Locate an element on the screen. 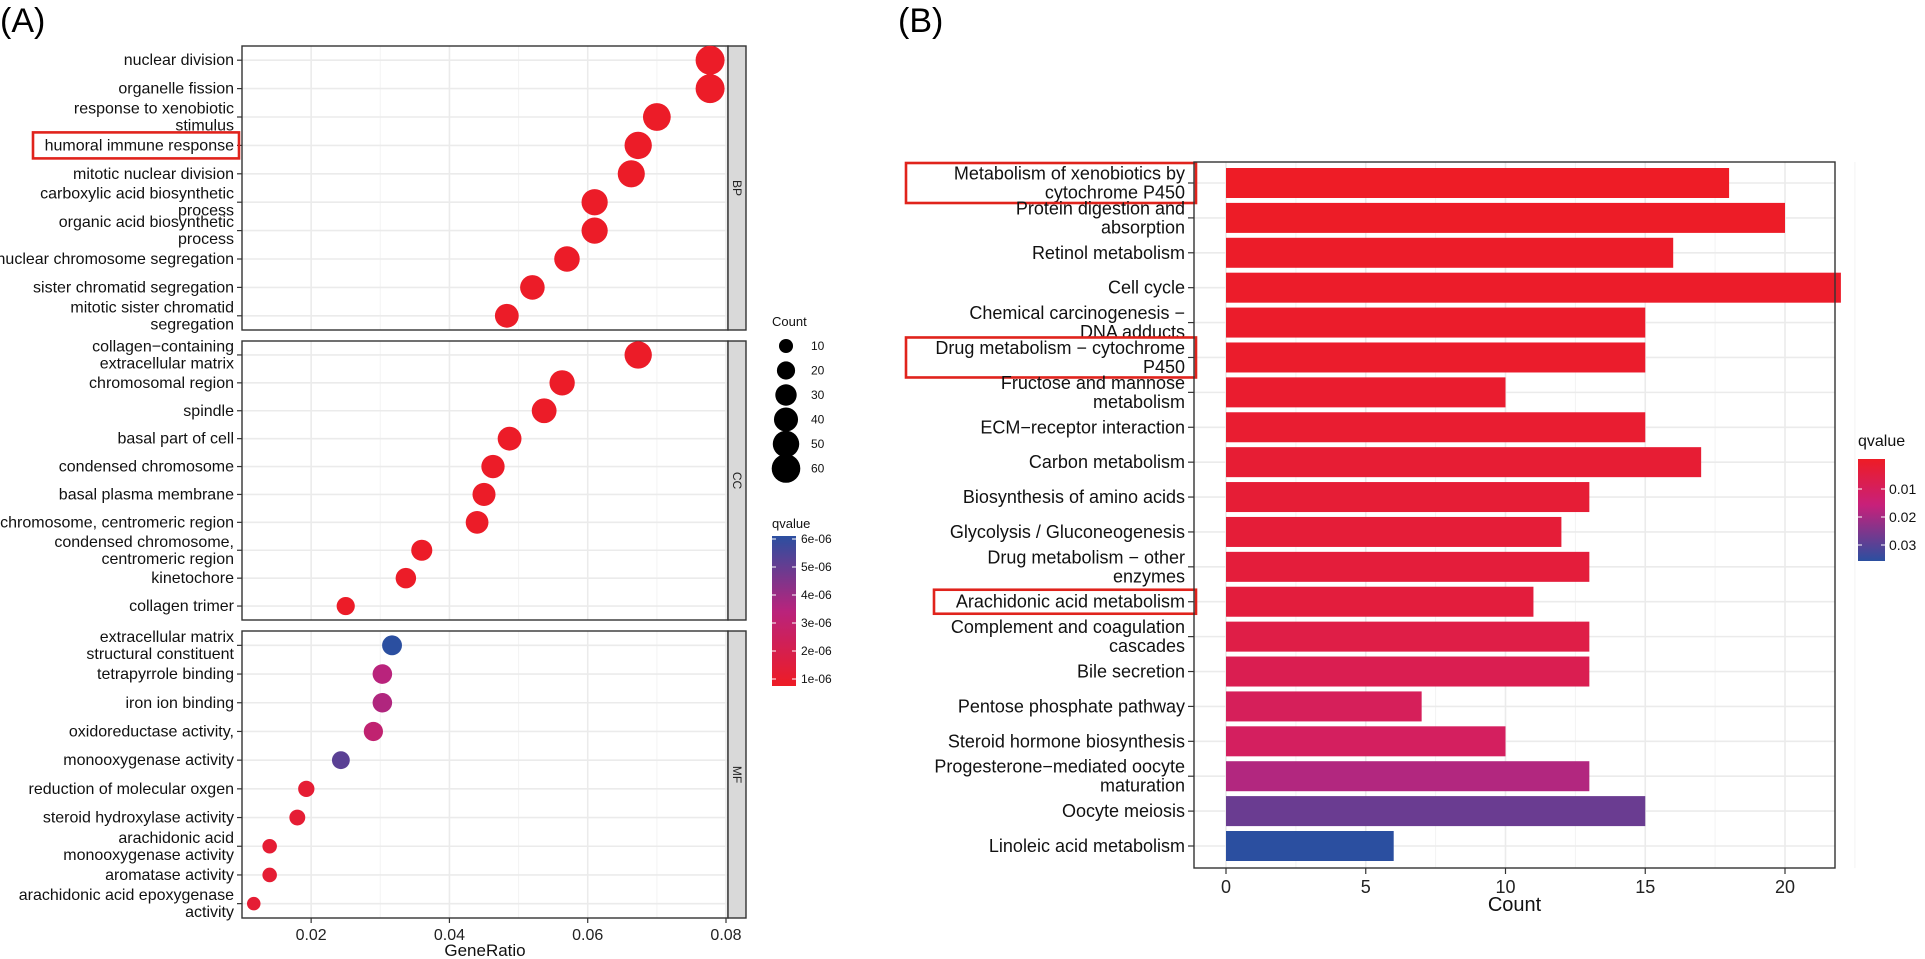  term-label: carboxylic acid biosynthetic process is located at coordinates (137, 203).